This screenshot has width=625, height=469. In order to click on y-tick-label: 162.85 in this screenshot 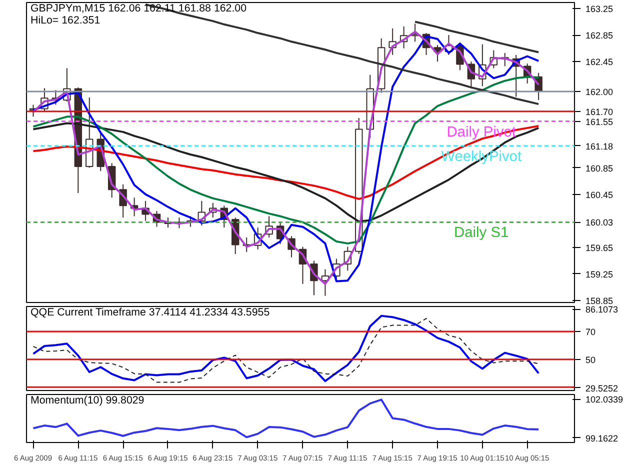, I will do `click(600, 35)`.